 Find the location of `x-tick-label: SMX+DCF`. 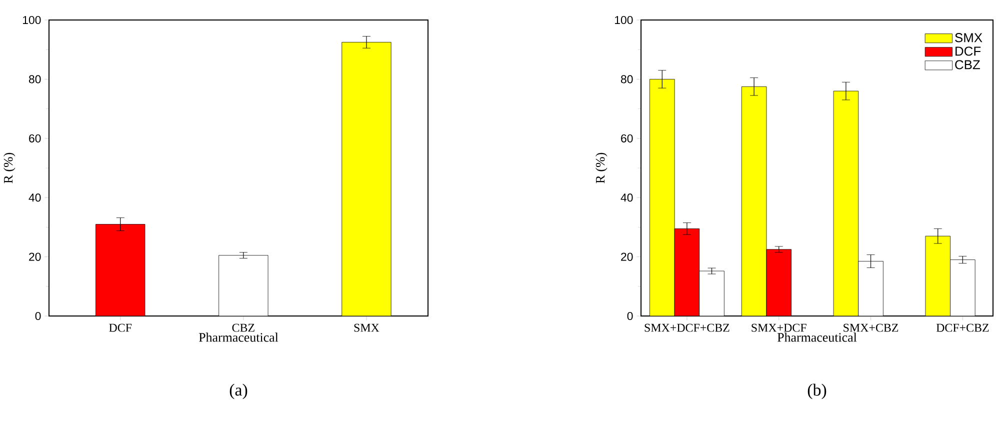

x-tick-label: SMX+DCF is located at coordinates (779, 328).